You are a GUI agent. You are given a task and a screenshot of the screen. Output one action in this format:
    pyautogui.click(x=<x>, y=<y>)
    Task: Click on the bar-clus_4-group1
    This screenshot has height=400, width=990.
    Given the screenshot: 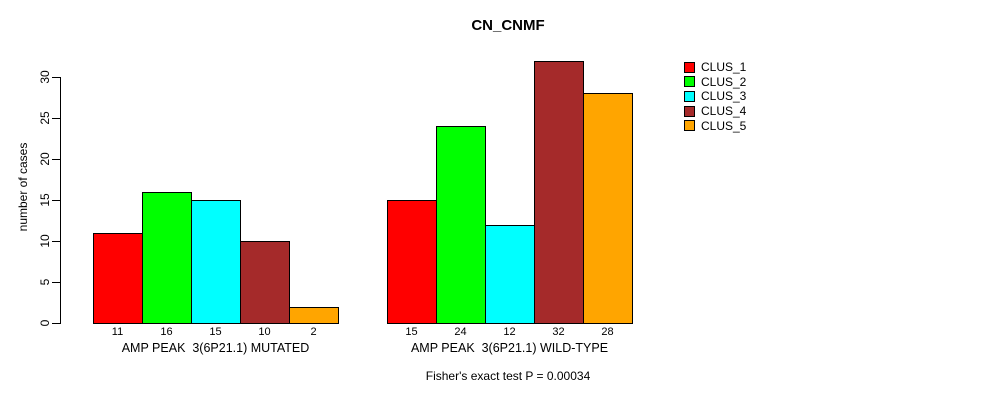 What is the action you would take?
    pyautogui.click(x=265, y=282)
    